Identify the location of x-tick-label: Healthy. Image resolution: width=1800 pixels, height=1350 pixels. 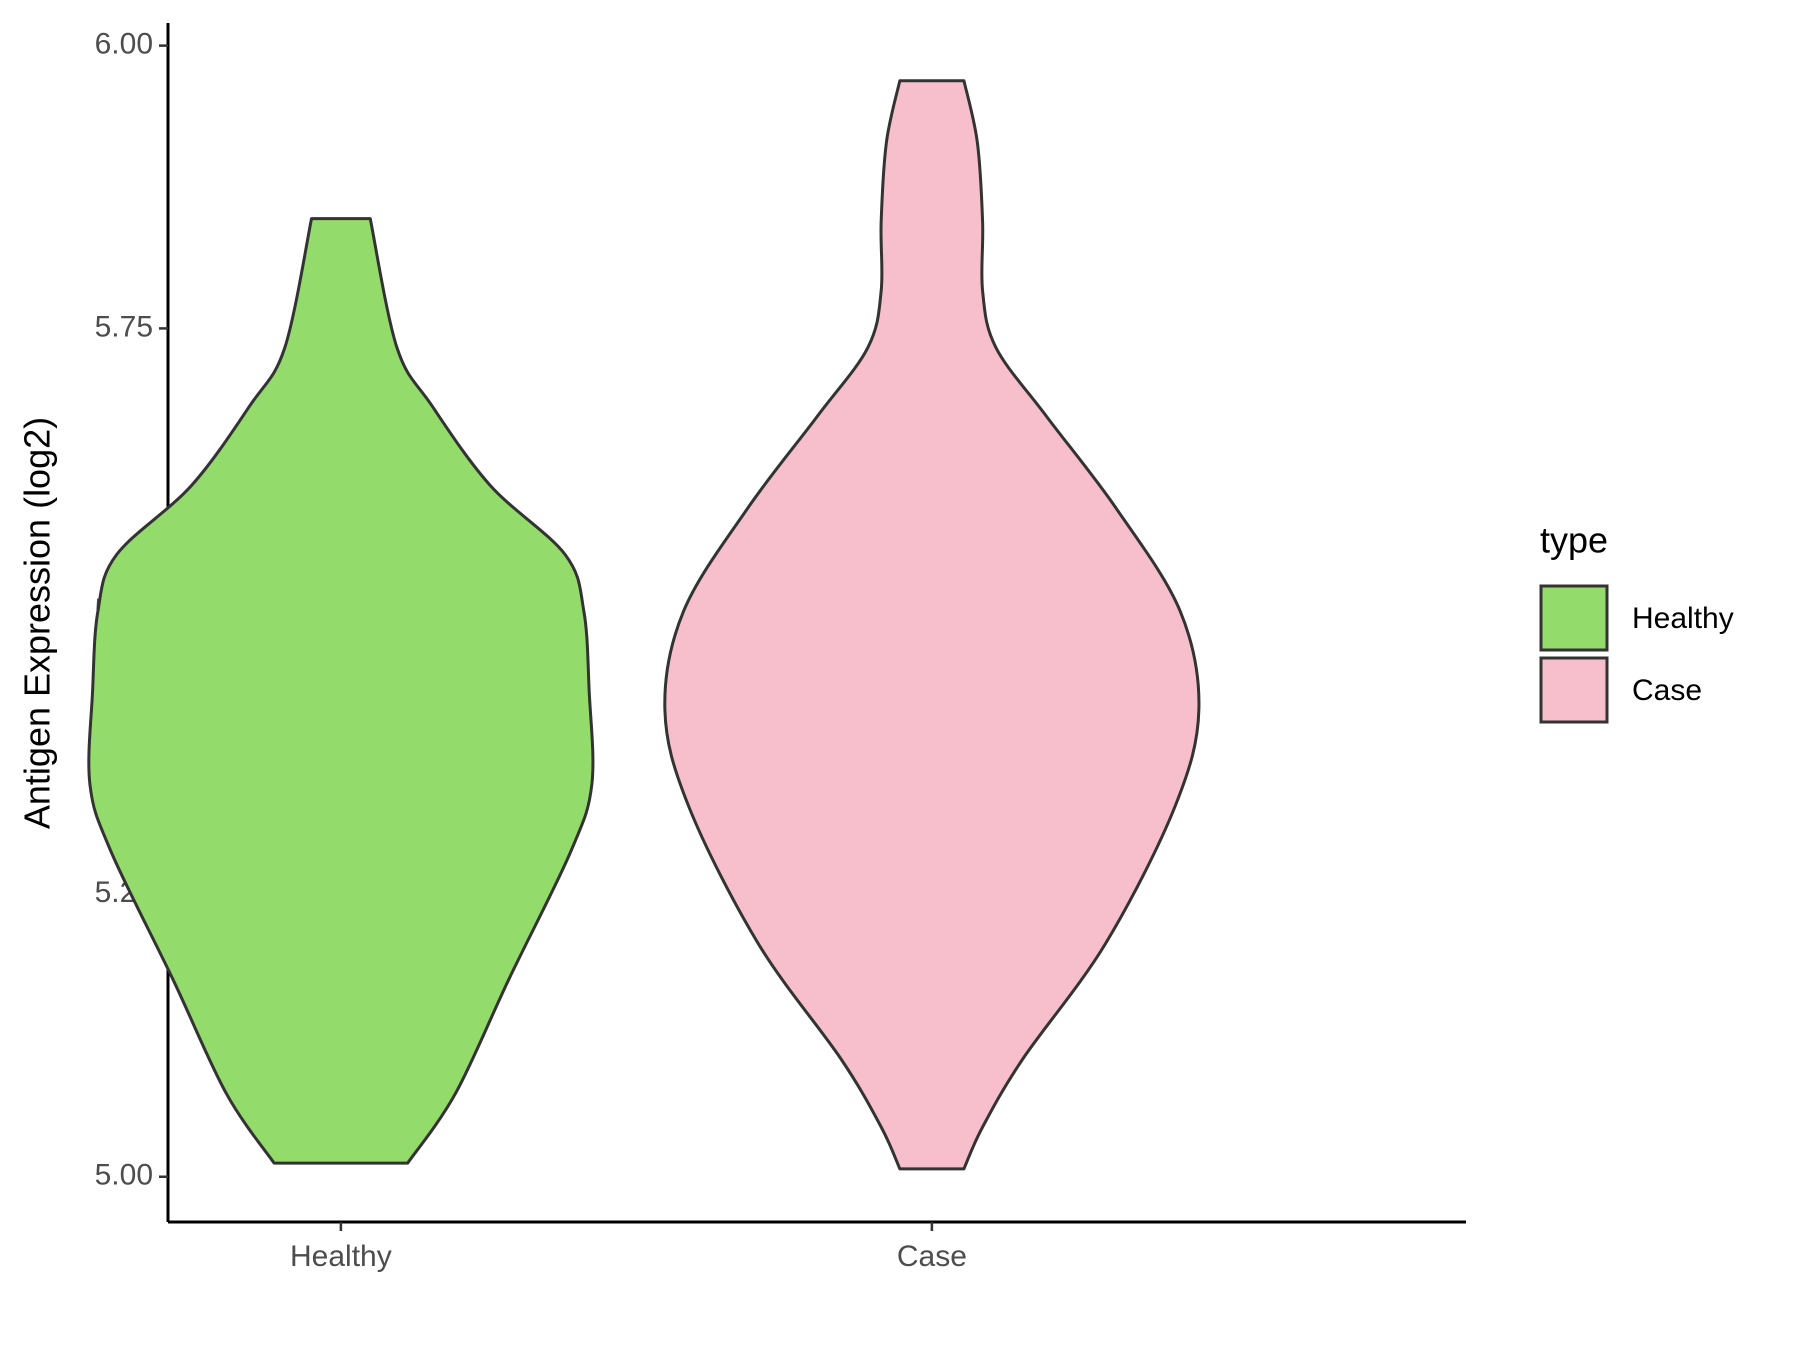
(341, 1256).